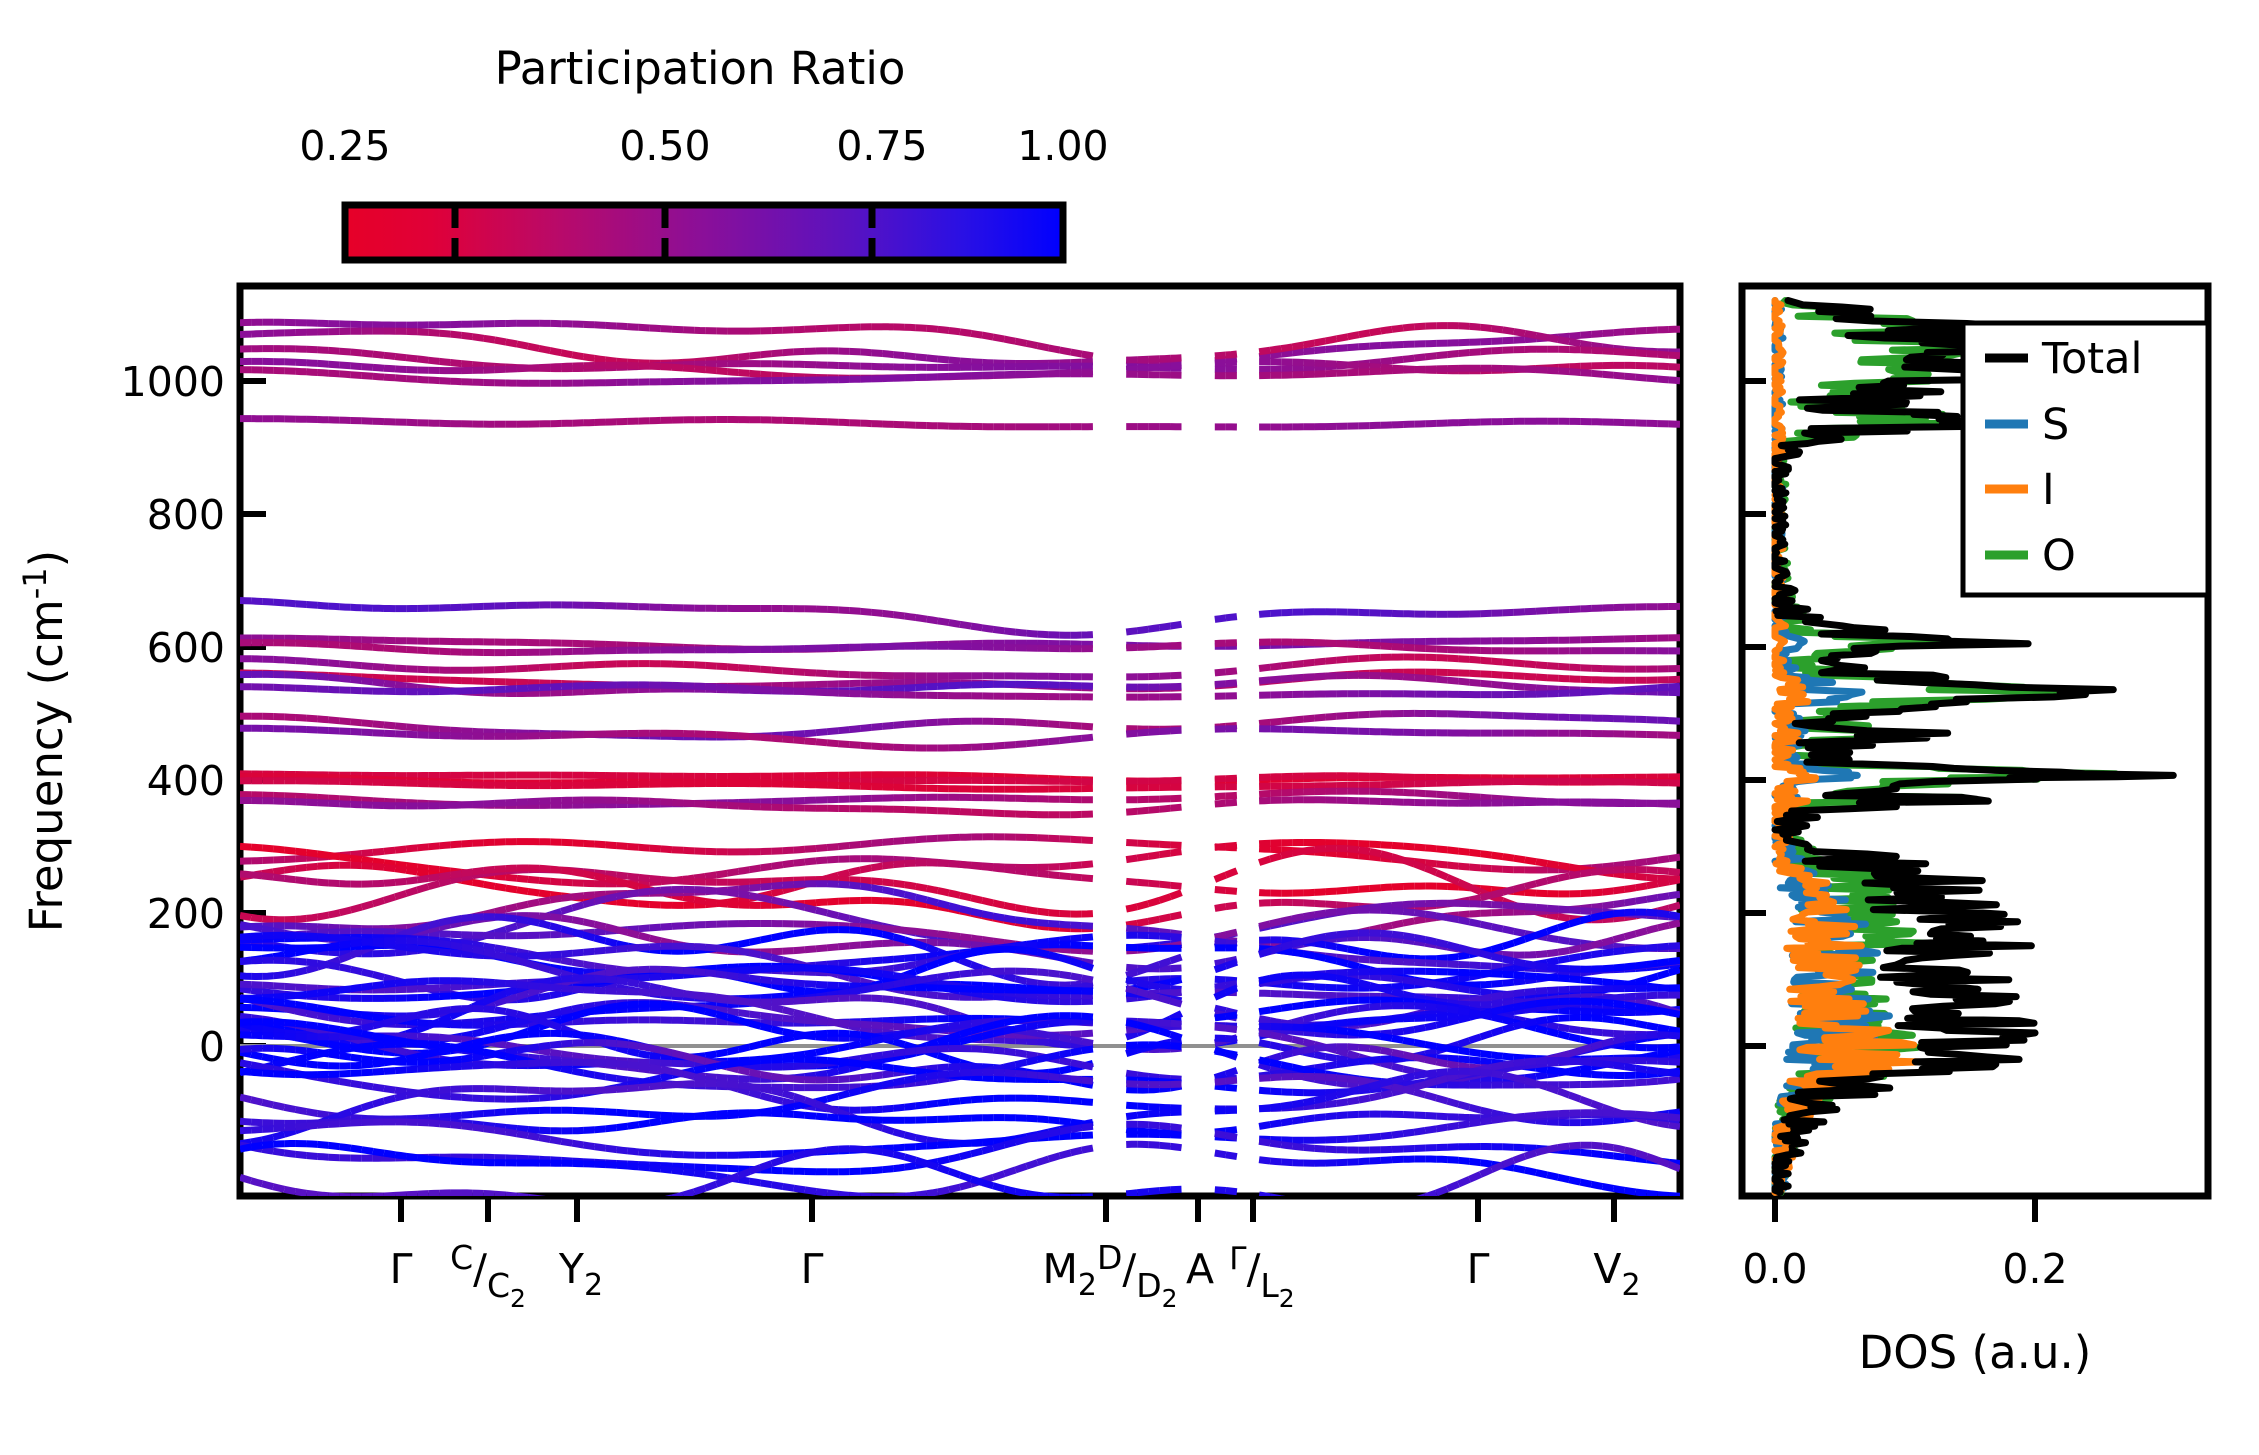 This screenshot has height=1455, width=2259. Describe the element at coordinates (1261, 1277) in the screenshot. I see `xtick-label-gamma-over-l2: Γ/L2` at that location.